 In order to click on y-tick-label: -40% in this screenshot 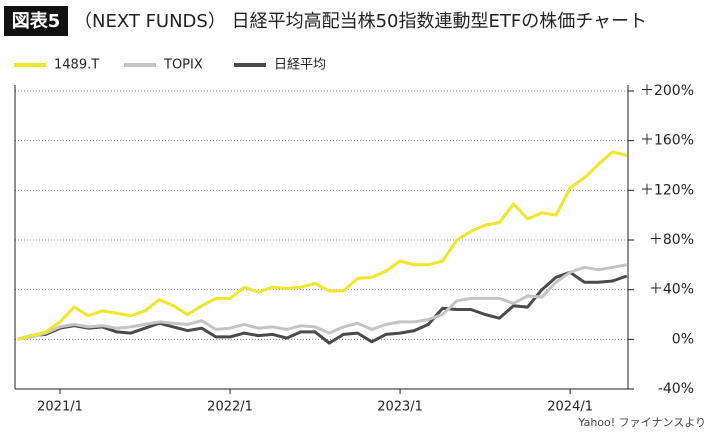, I will do `click(676, 389)`.